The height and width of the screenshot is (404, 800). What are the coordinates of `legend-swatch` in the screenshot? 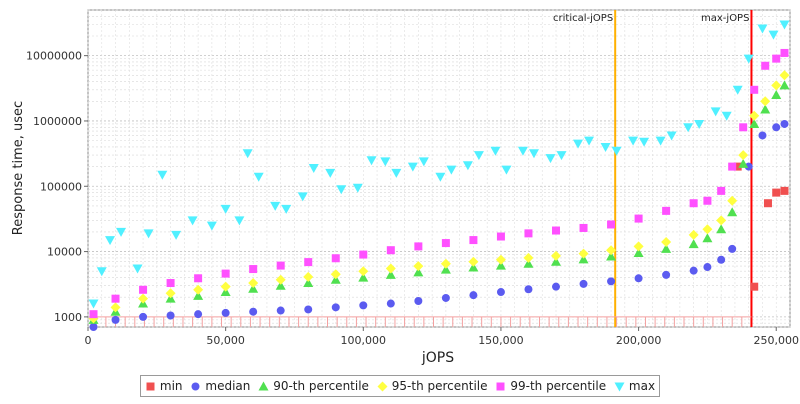 It's located at (150, 386).